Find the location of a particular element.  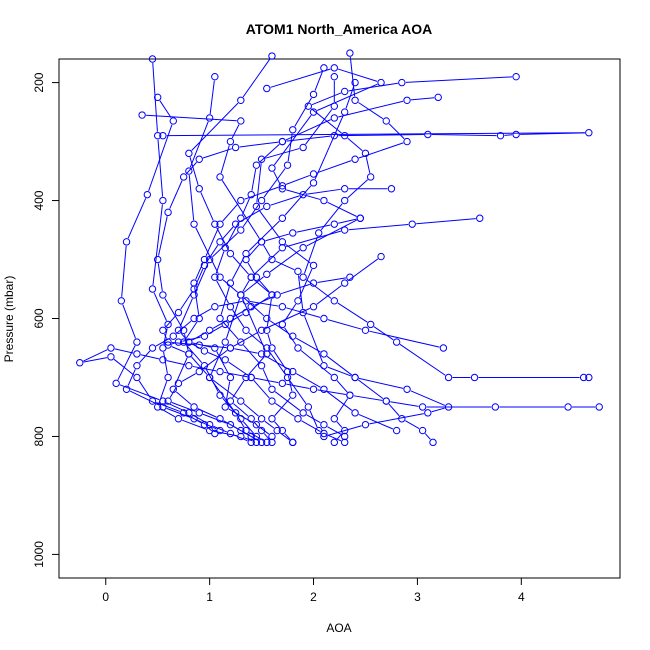

x-tick-label: 2 is located at coordinates (313, 597).